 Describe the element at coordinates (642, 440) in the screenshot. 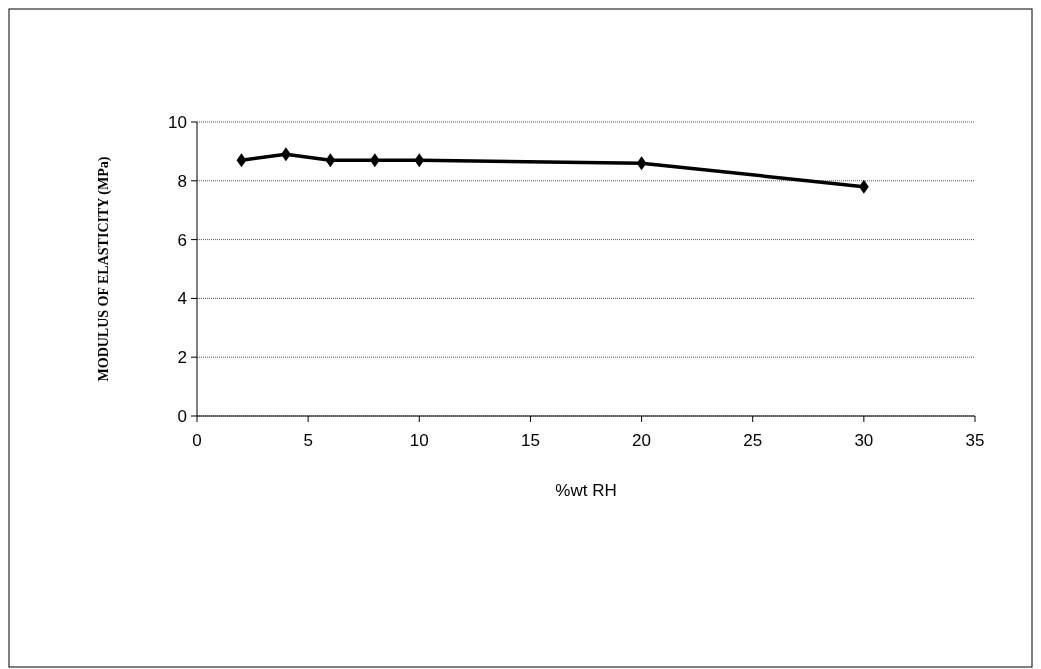

I see `x-tick-label: 20` at that location.